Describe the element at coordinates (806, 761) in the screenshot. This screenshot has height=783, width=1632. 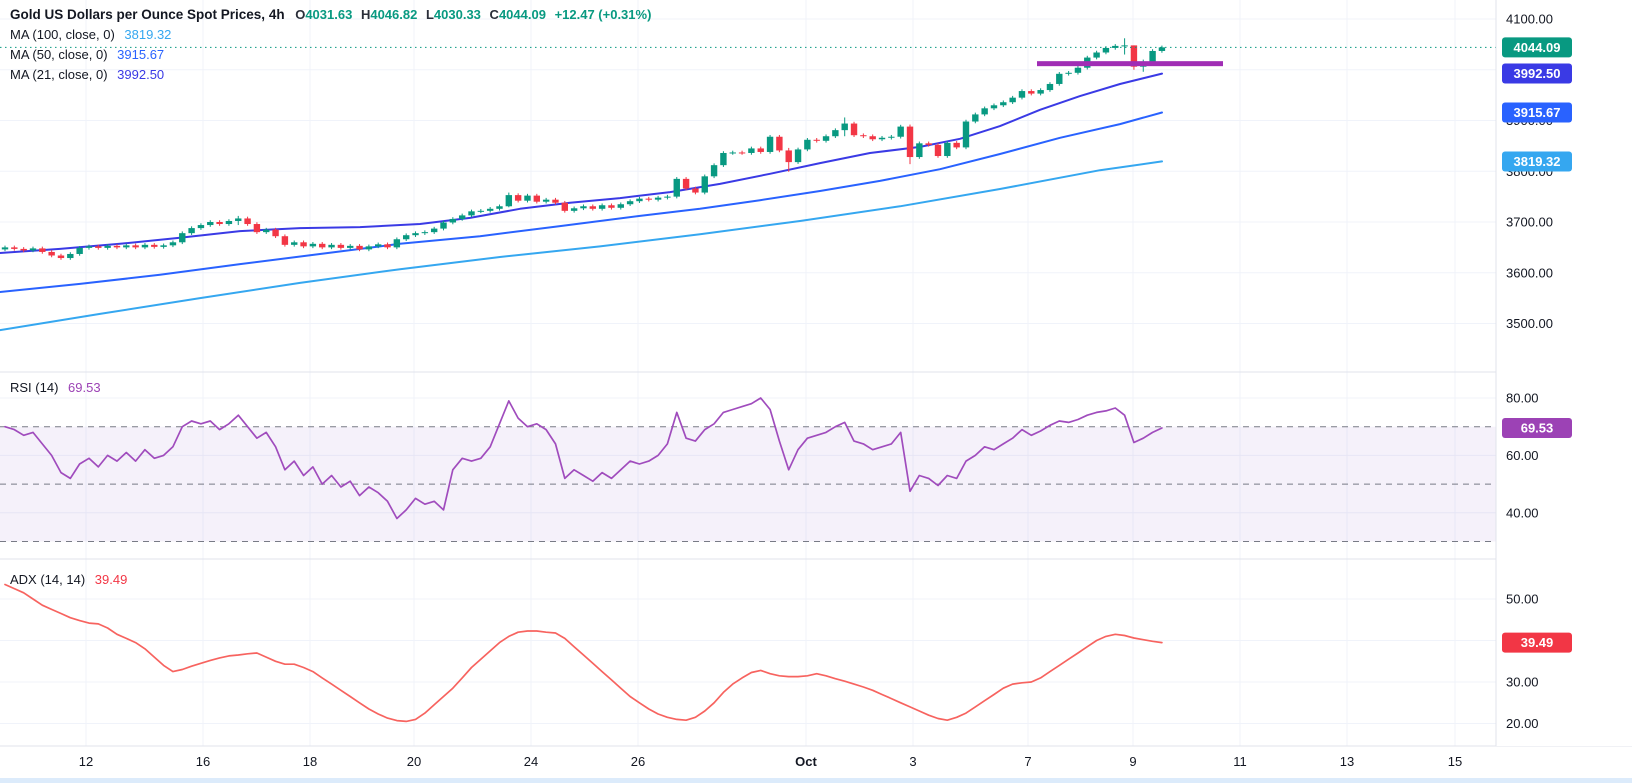
I see `time-axis-label: Oct` at that location.